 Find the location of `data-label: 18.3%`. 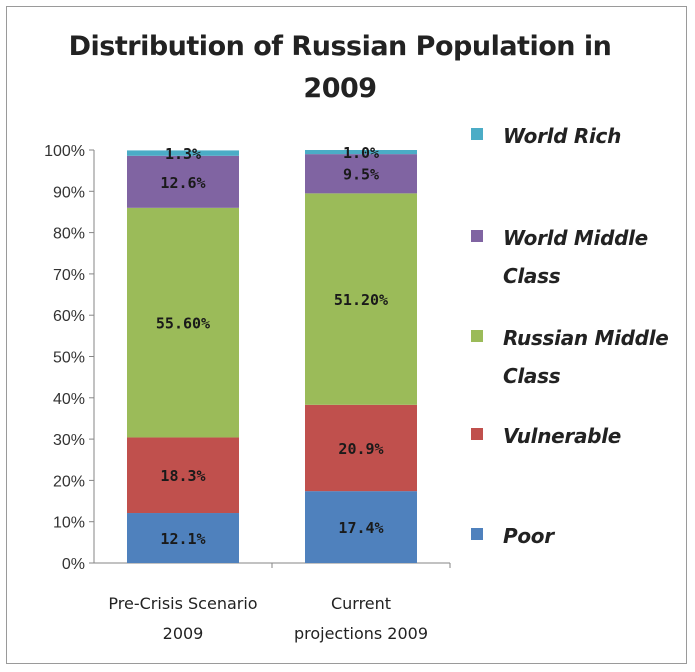

data-label: 18.3% is located at coordinates (182, 476).